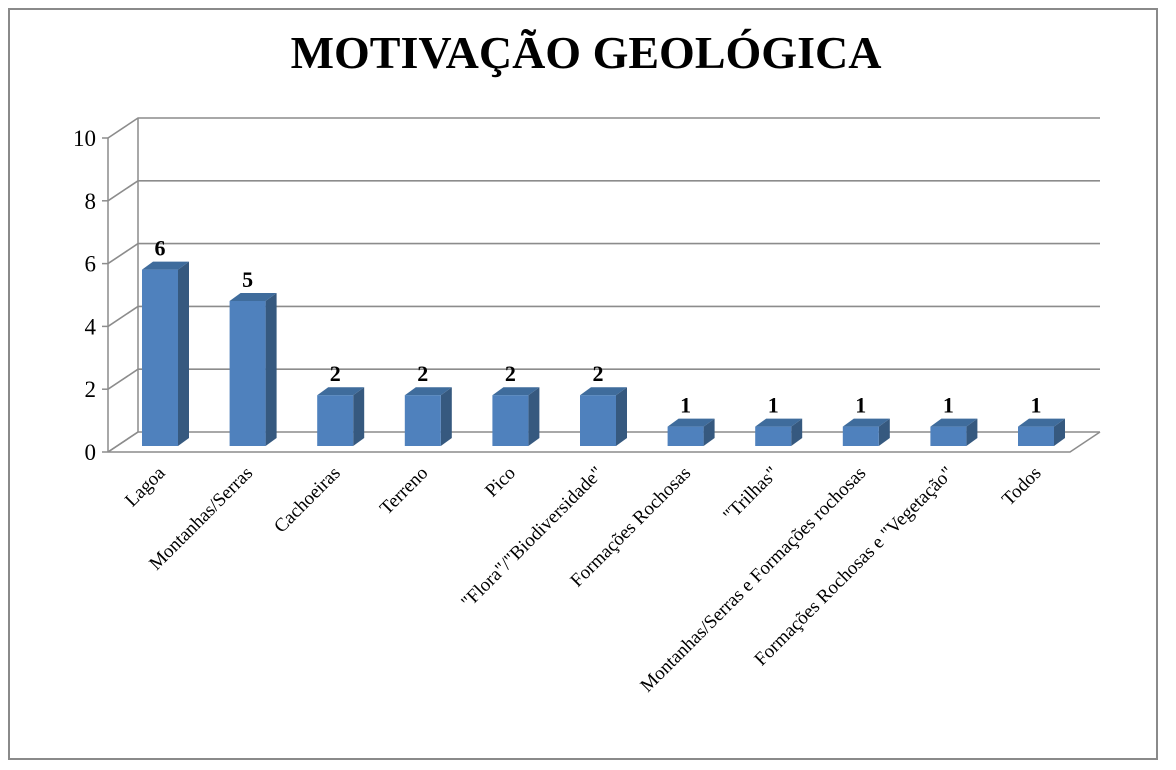 This screenshot has height=770, width=1176. Describe the element at coordinates (532, 538) in the screenshot. I see `x-tick-label: "Flora"/"Biodiversidade"` at that location.